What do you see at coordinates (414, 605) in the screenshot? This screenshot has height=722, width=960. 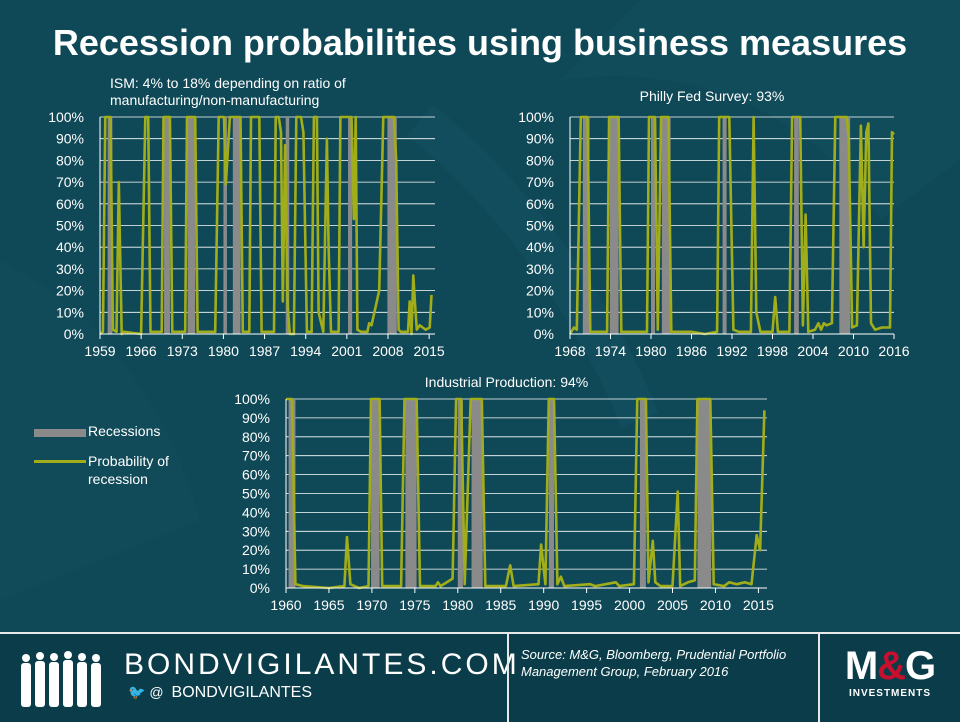 I see `x-tick-label: 1975` at bounding box center [414, 605].